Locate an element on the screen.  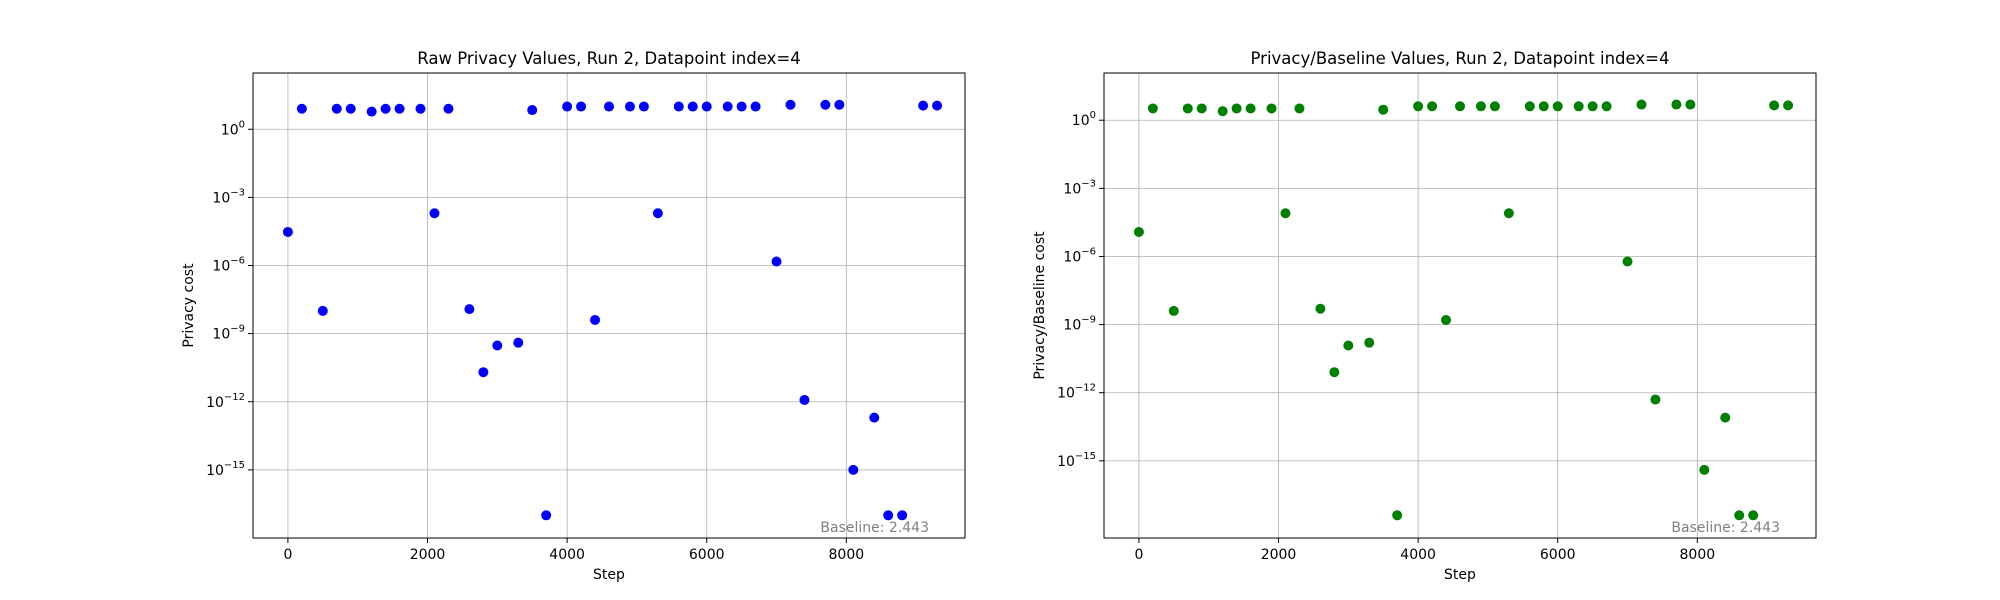
x-tick-label: 0 is located at coordinates (287, 555).